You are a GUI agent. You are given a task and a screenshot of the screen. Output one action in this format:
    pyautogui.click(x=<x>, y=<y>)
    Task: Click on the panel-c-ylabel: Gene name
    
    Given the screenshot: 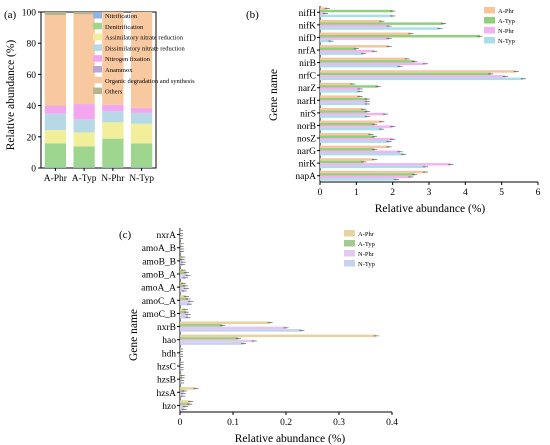 What is the action you would take?
    pyautogui.click(x=134, y=335)
    